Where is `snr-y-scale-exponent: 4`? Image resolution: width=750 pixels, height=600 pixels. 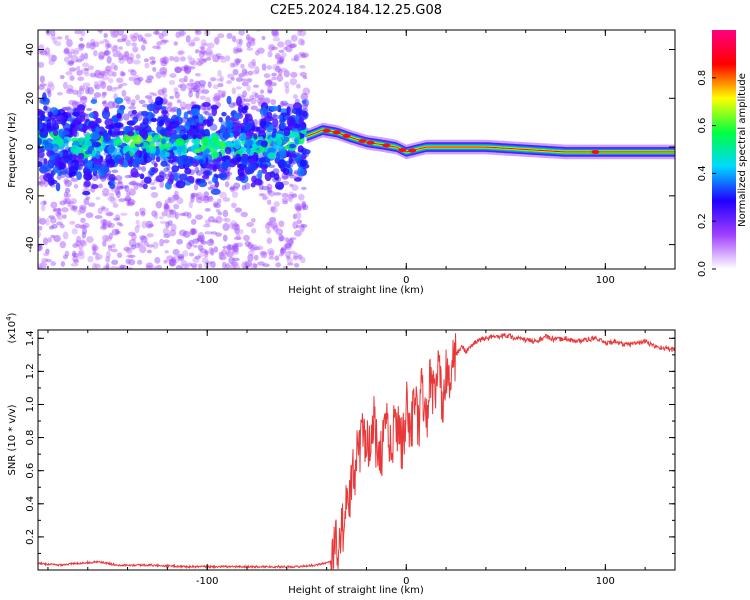
snr-y-scale-exponent: 4 is located at coordinates (9, 318).